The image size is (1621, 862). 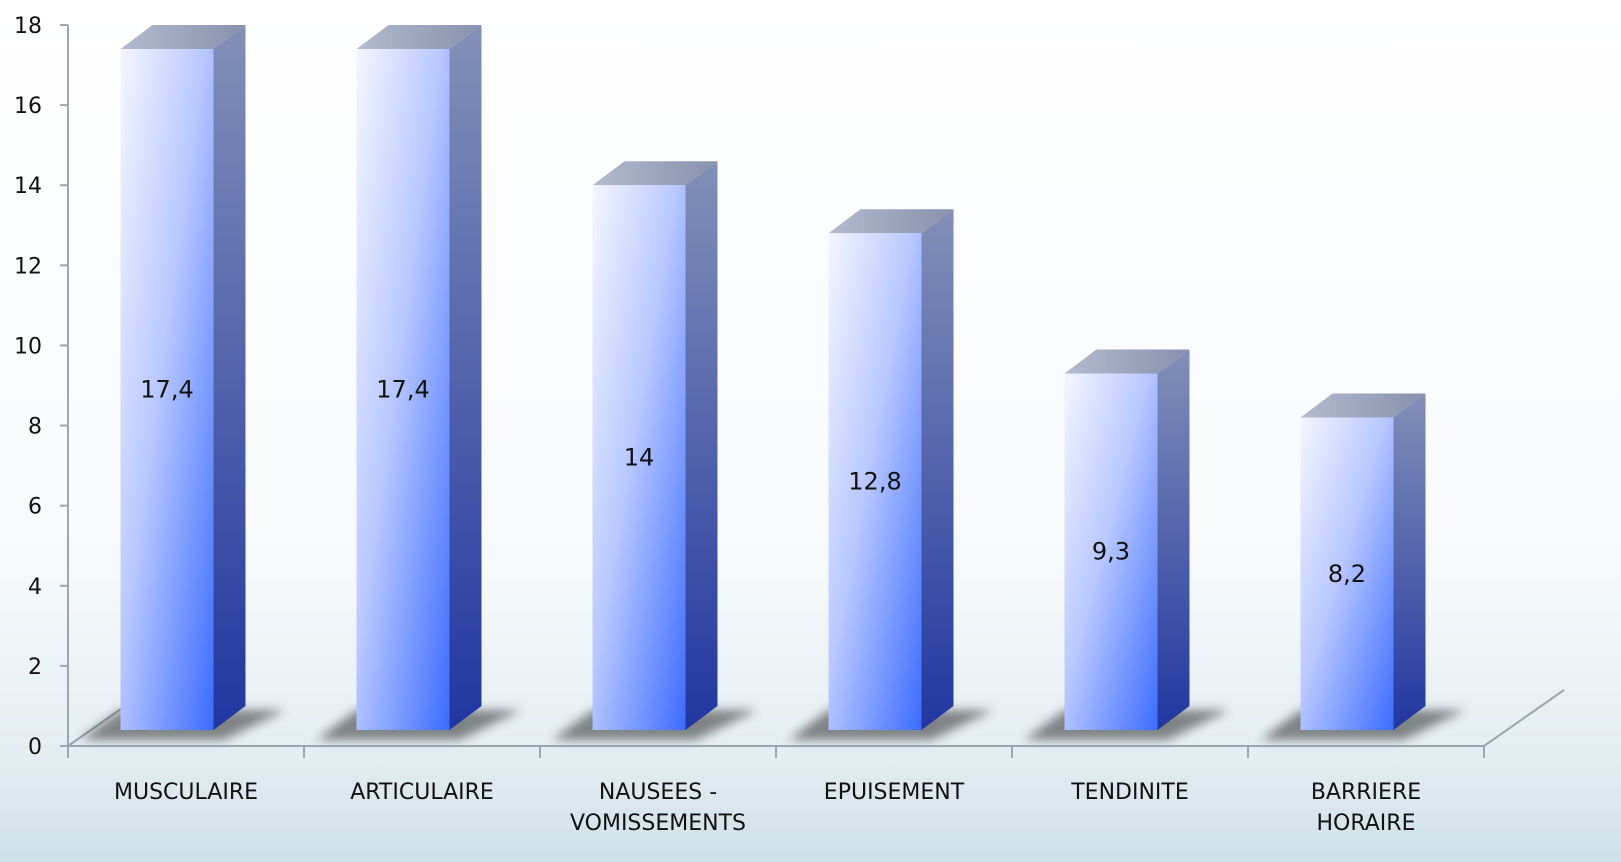 I want to click on bar: 14, so click(x=655, y=450).